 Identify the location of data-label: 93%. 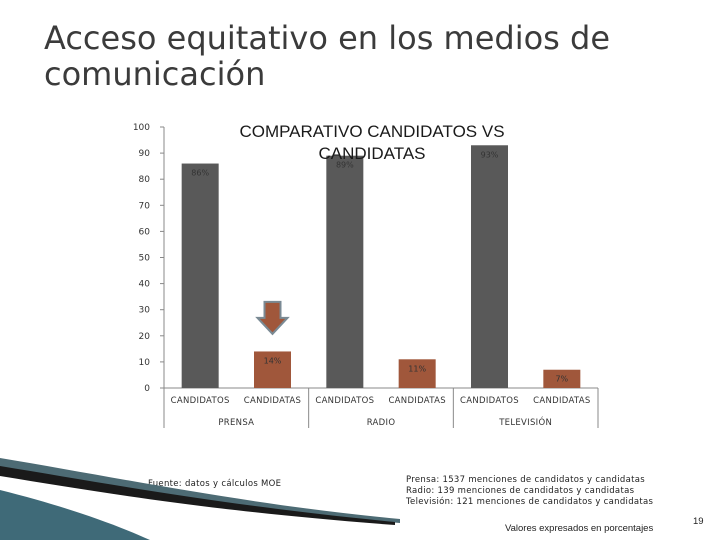
(490, 154).